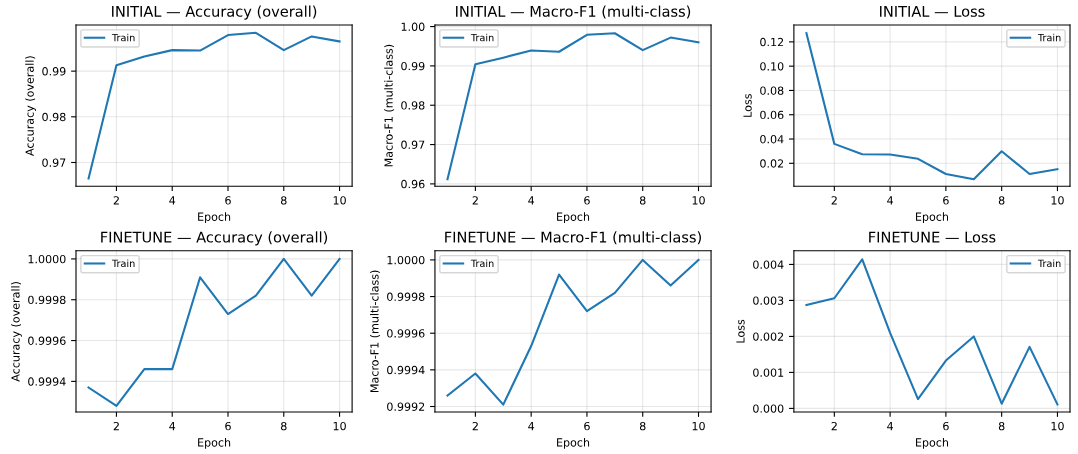  What do you see at coordinates (768, 372) in the screenshot?
I see `y-tick-label: 0.001` at bounding box center [768, 372].